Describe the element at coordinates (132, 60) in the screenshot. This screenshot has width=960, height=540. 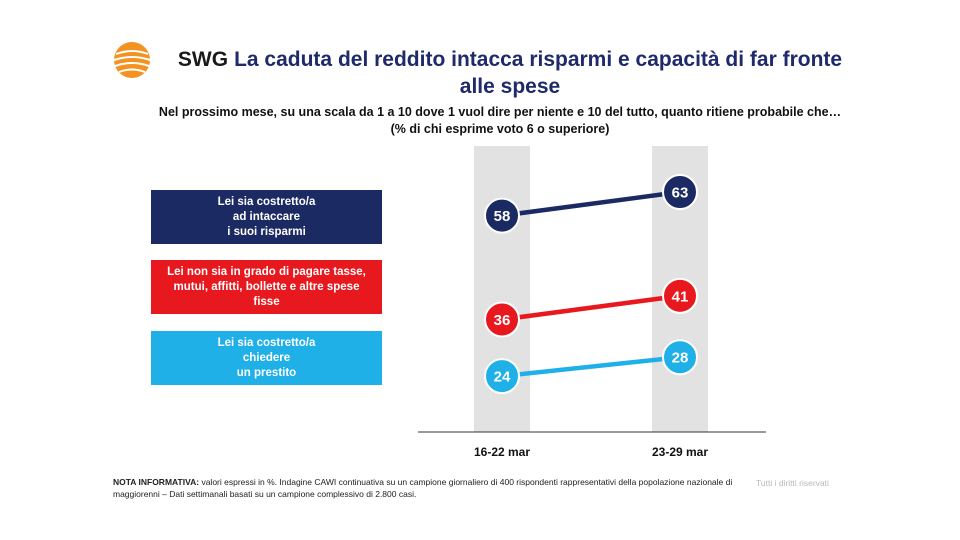
I see `swg-logo-icon` at that location.